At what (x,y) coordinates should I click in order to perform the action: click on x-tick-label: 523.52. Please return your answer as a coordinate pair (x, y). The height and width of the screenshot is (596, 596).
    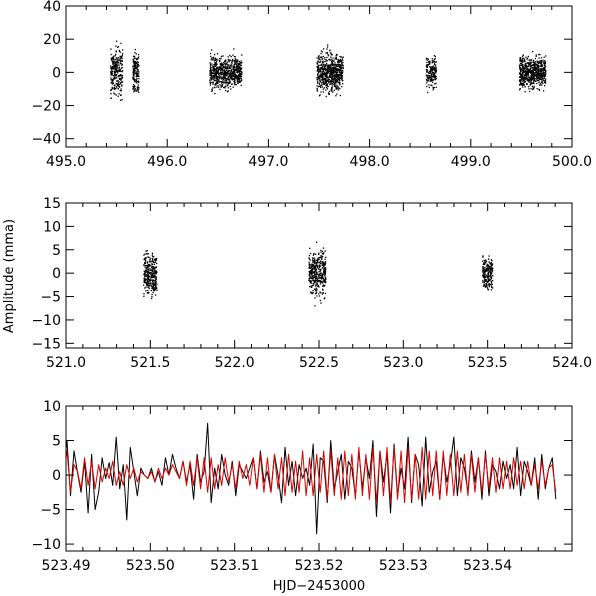
    Looking at the image, I should click on (319, 566).